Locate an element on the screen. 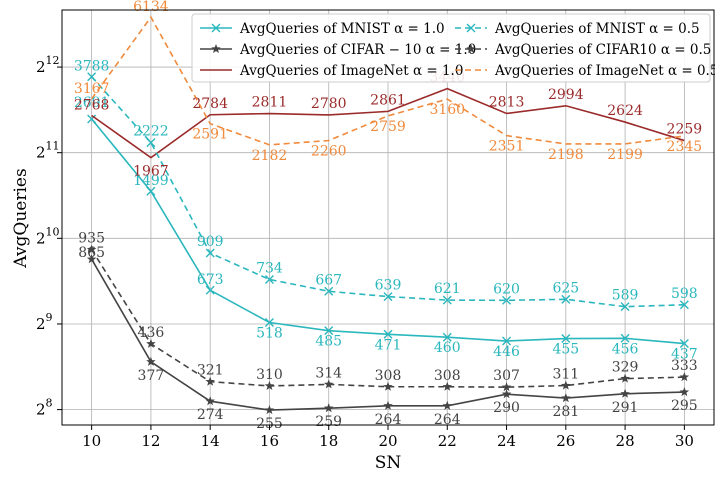 The height and width of the screenshot is (493, 715). data-label: 310 is located at coordinates (269, 375).